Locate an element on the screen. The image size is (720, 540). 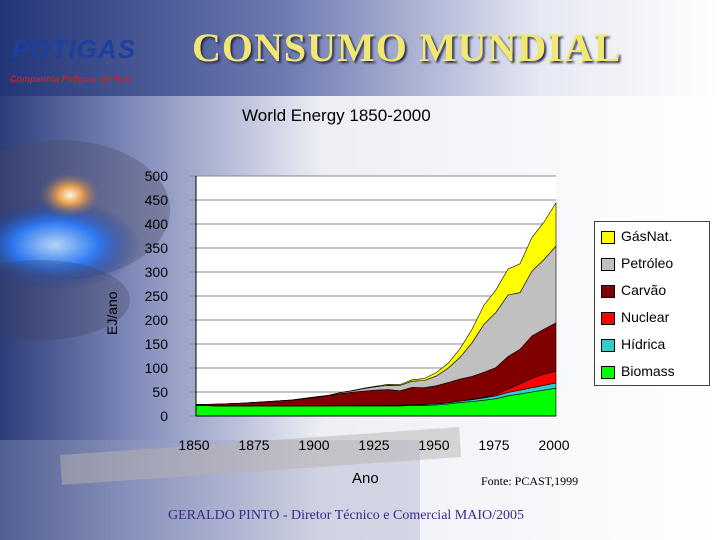
legend-swatch-hydro is located at coordinates (608, 345).